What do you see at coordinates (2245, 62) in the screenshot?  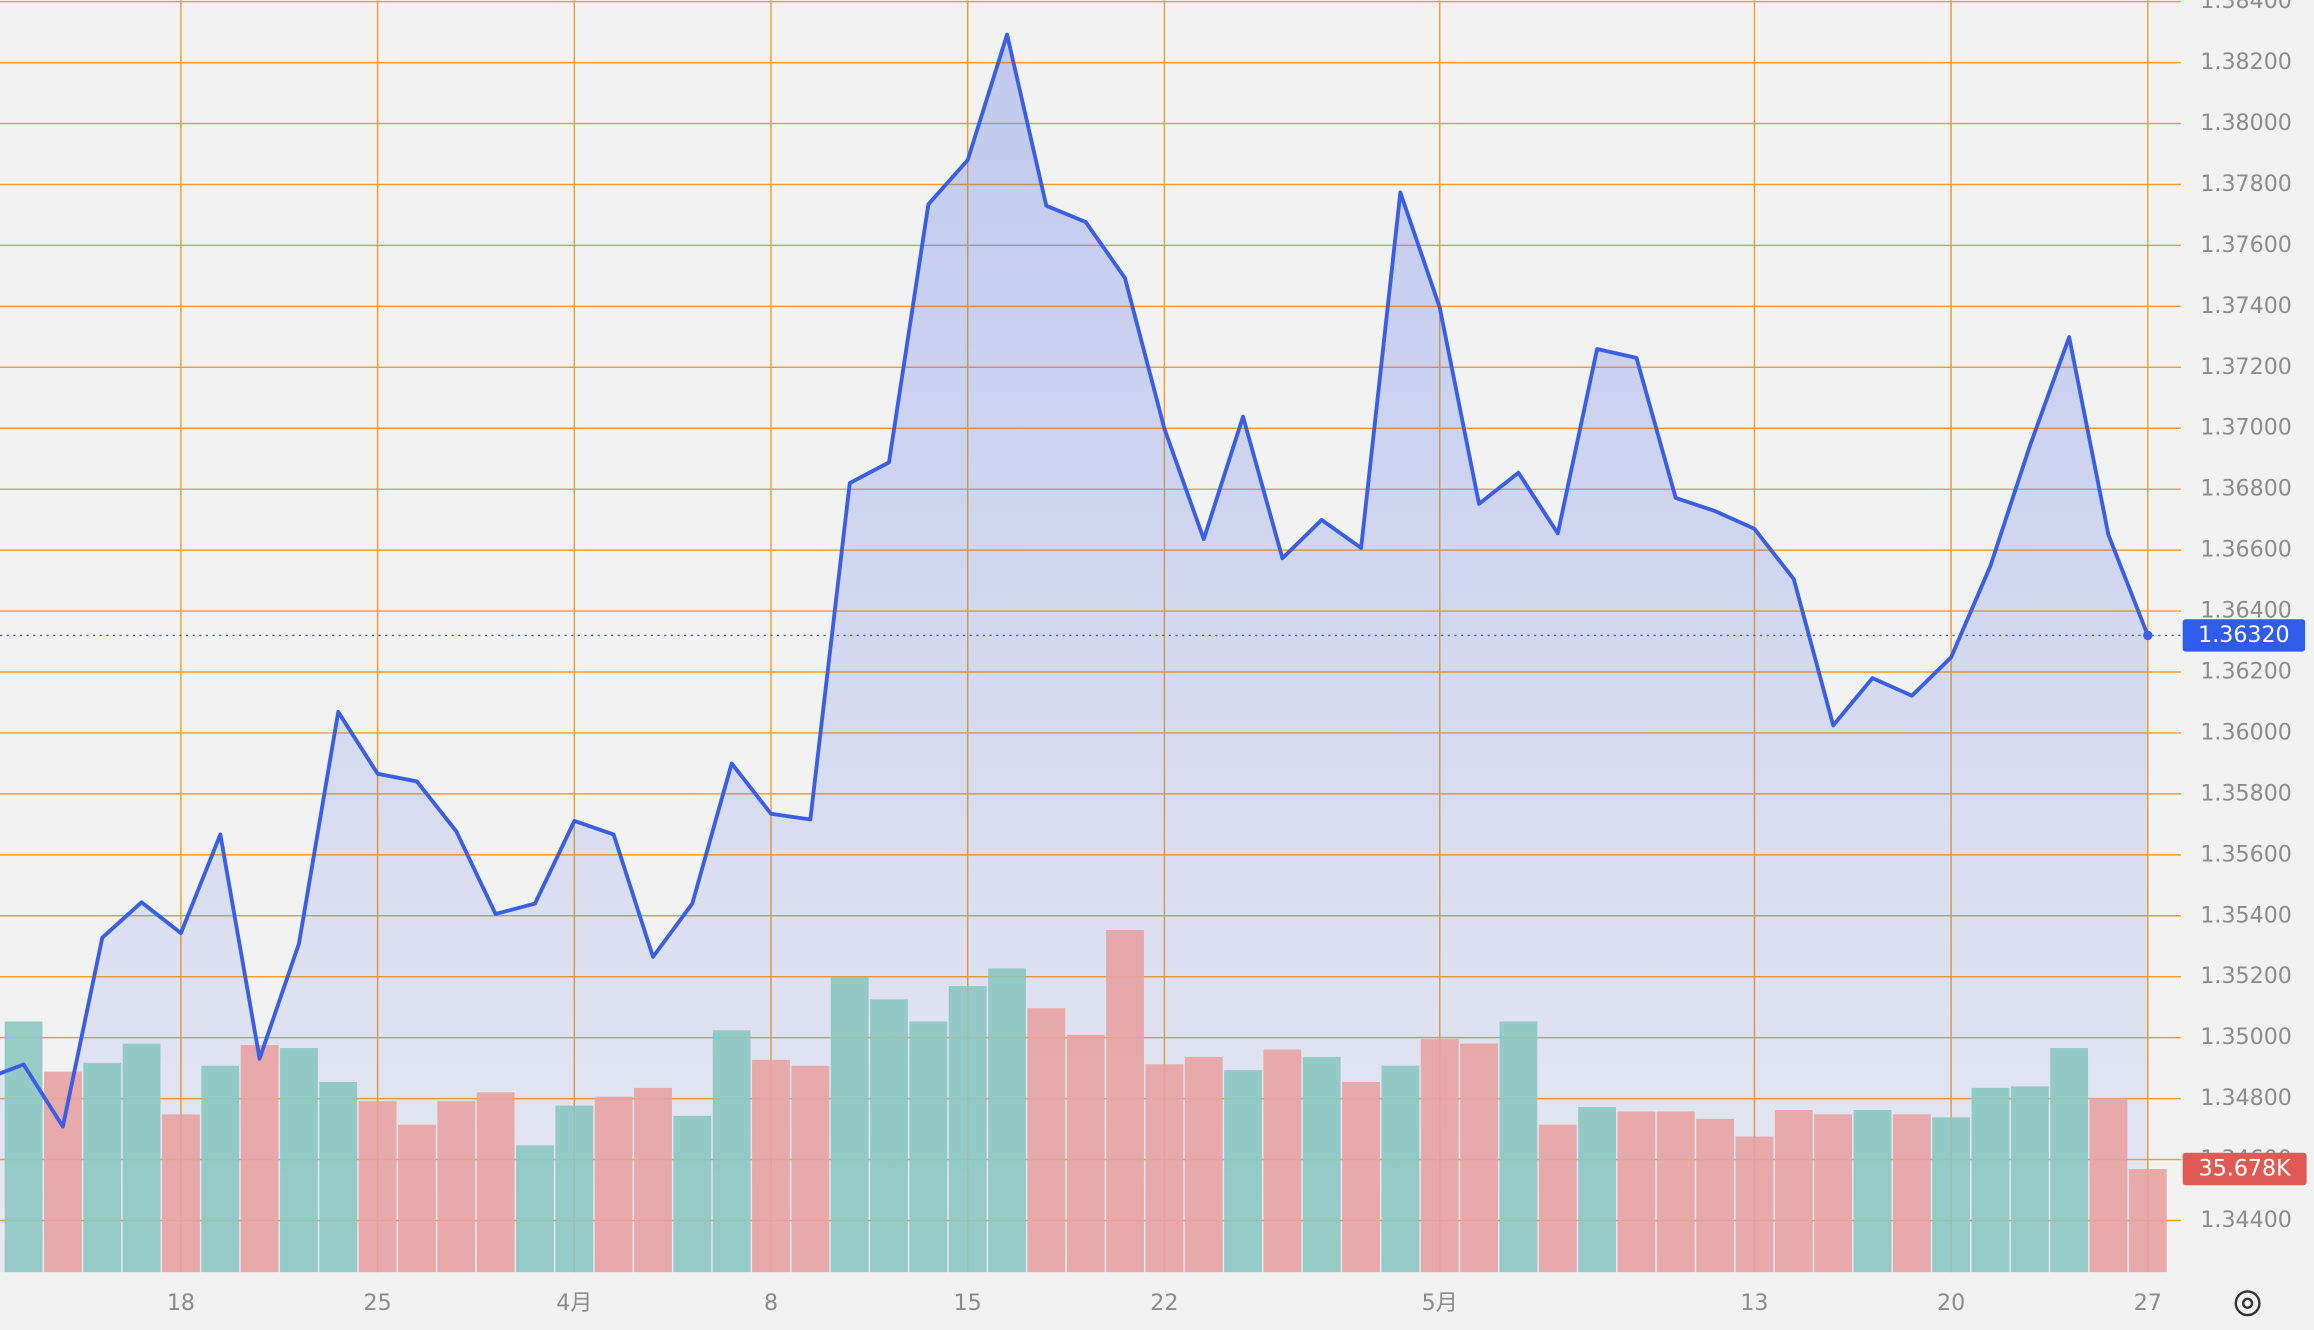 I see `y-tick-label: 1.38200` at bounding box center [2245, 62].